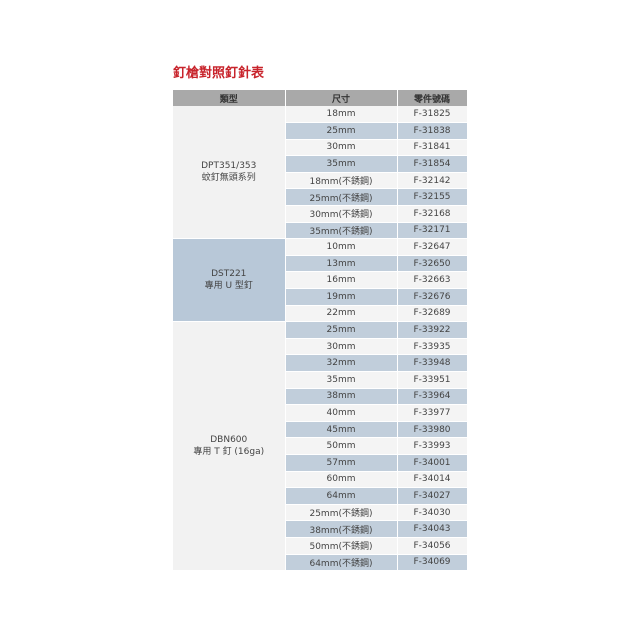  I want to click on table-row: 38mm F-33964, so click(320, 397).